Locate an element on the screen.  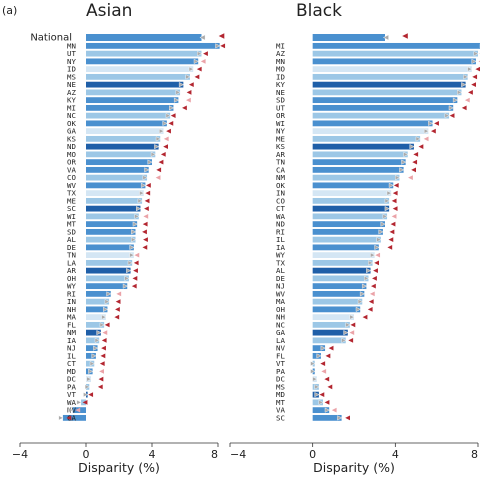
state-label: WI is located at coordinates (71, 216).